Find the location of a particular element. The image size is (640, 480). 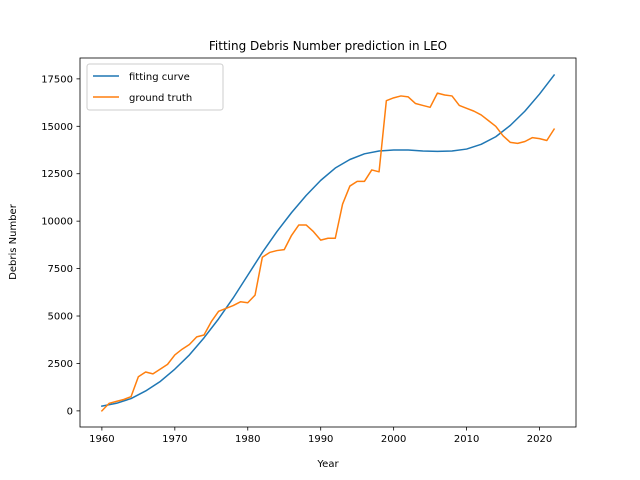

x-tick-label: 1980 is located at coordinates (247, 439).